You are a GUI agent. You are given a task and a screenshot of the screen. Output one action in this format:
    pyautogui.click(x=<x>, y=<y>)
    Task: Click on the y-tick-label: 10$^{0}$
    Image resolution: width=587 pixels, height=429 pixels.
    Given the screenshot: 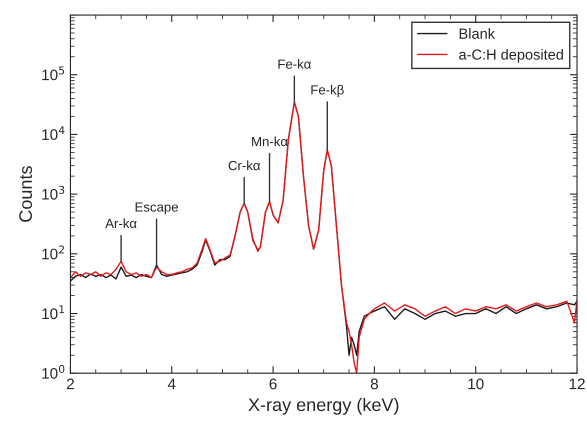 What is the action you would take?
    pyautogui.click(x=53, y=371)
    